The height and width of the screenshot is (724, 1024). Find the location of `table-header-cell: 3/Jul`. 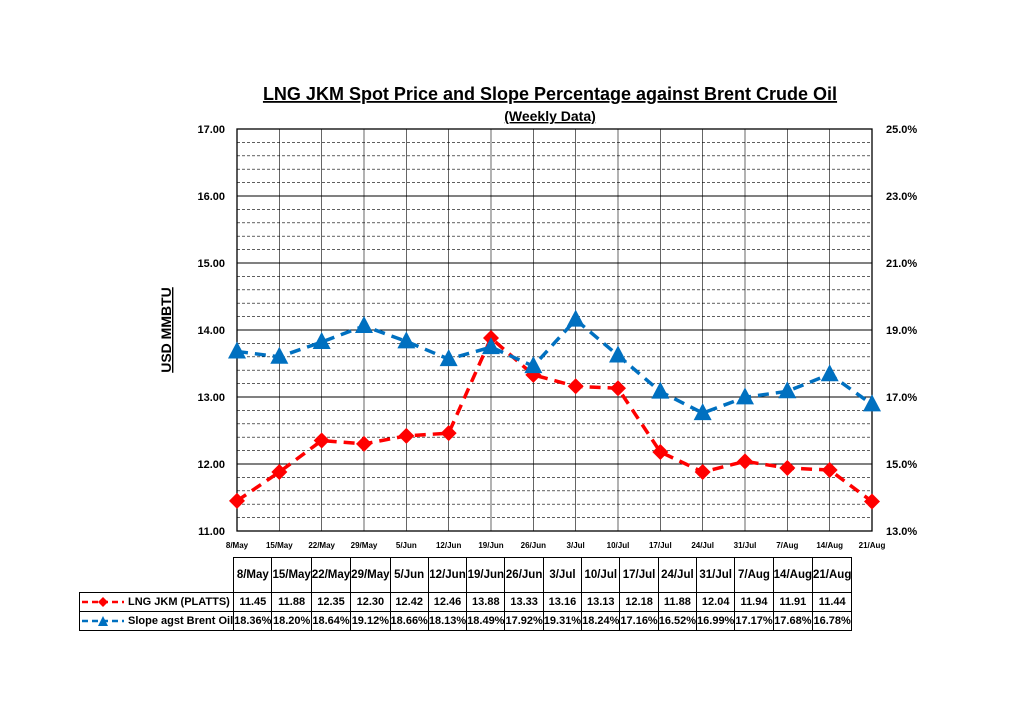

table-header-cell: 3/Jul is located at coordinates (562, 575).